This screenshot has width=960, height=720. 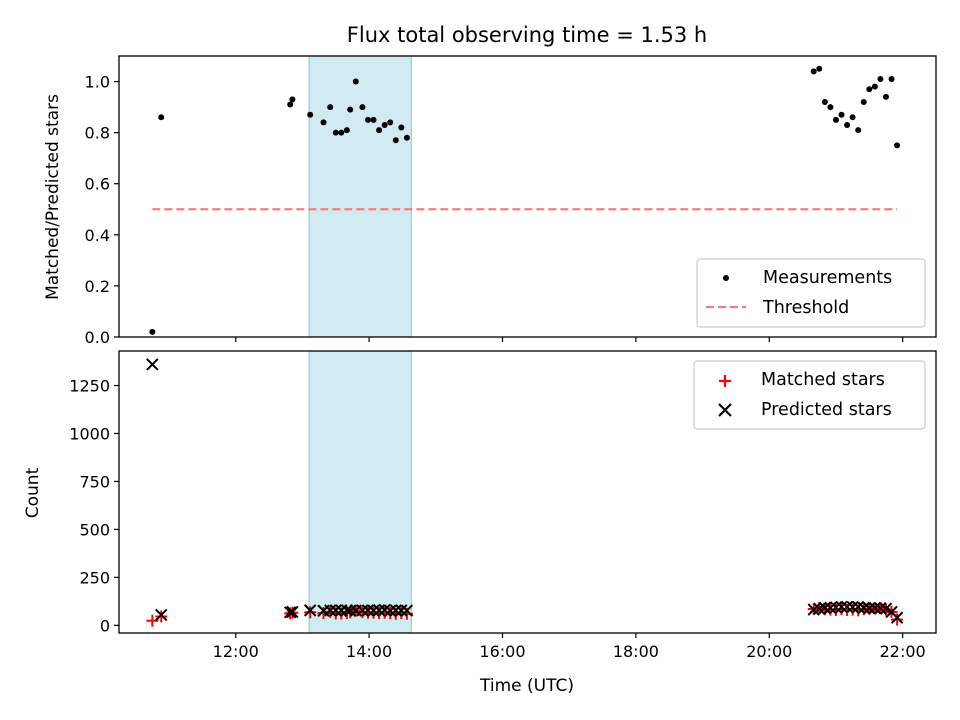 What do you see at coordinates (94, 481) in the screenshot?
I see `bottom-y-tick-label: 750` at bounding box center [94, 481].